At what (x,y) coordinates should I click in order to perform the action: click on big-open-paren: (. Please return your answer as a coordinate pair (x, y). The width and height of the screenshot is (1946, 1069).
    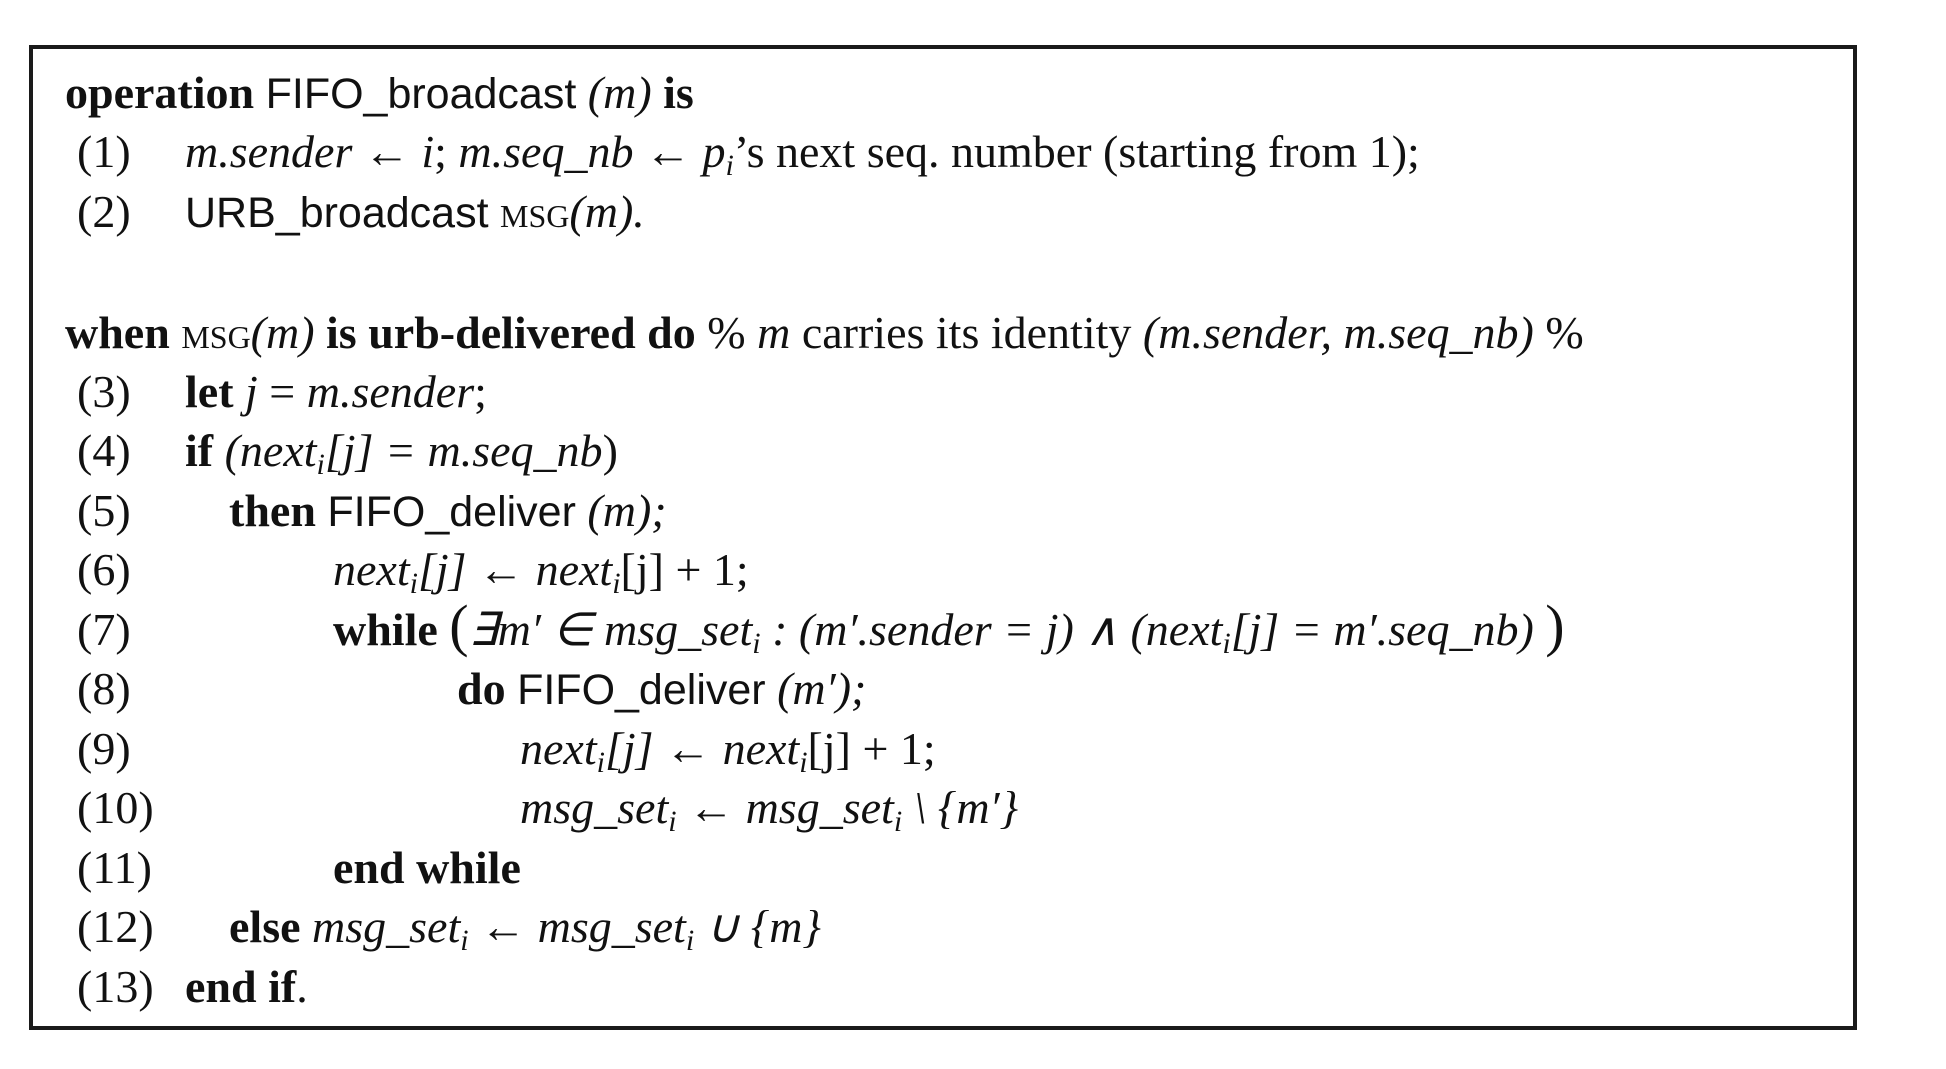
    Looking at the image, I should click on (459, 625).